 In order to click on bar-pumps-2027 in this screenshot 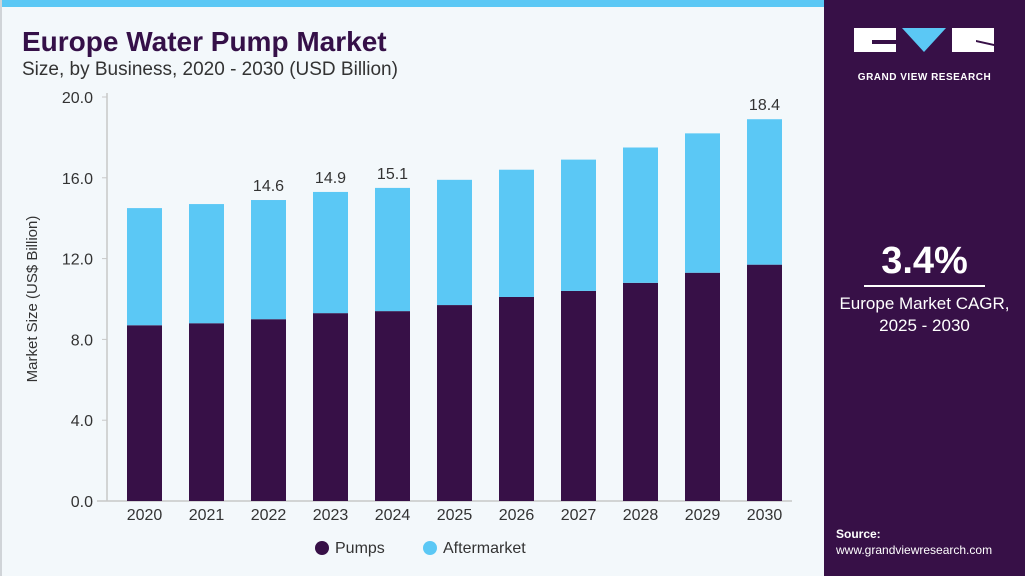, I will do `click(578, 395)`.